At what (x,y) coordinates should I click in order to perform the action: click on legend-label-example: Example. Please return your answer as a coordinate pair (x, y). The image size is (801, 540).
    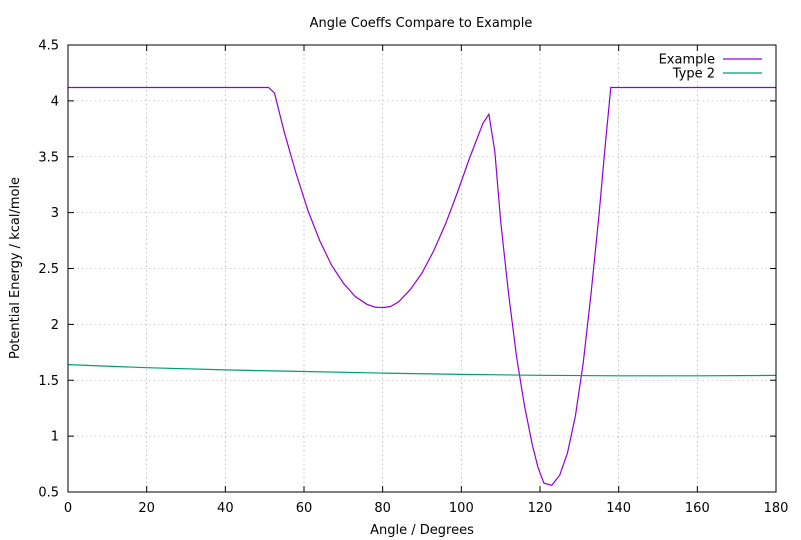
    Looking at the image, I should click on (687, 60).